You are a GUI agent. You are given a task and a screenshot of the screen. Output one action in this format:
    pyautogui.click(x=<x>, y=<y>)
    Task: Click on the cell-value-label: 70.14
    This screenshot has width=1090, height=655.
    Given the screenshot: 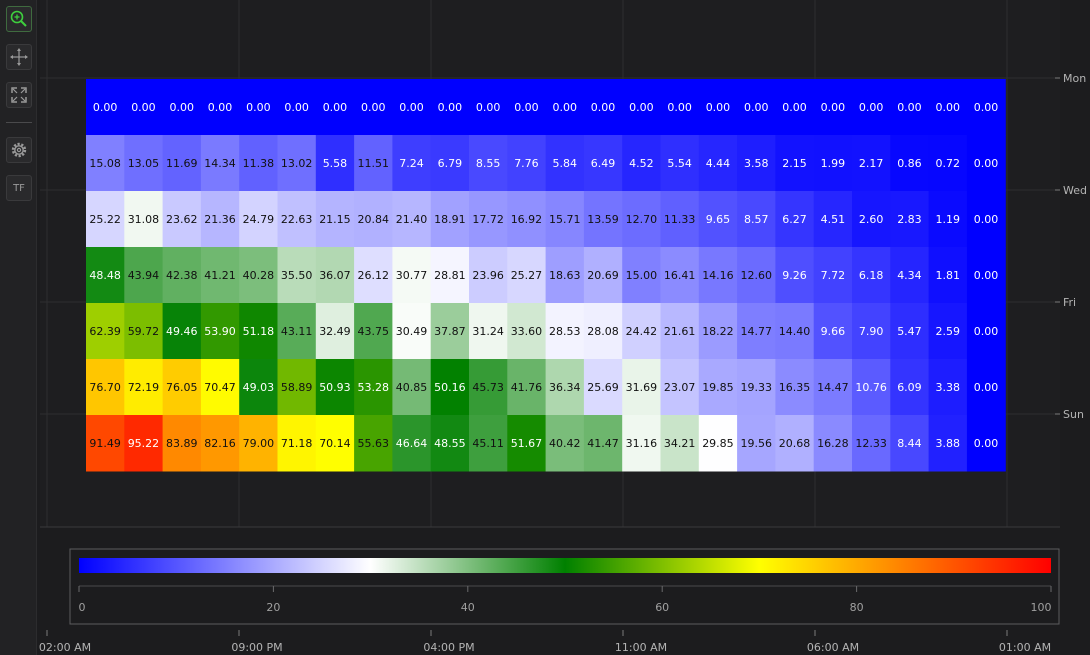 What is the action you would take?
    pyautogui.click(x=335, y=443)
    